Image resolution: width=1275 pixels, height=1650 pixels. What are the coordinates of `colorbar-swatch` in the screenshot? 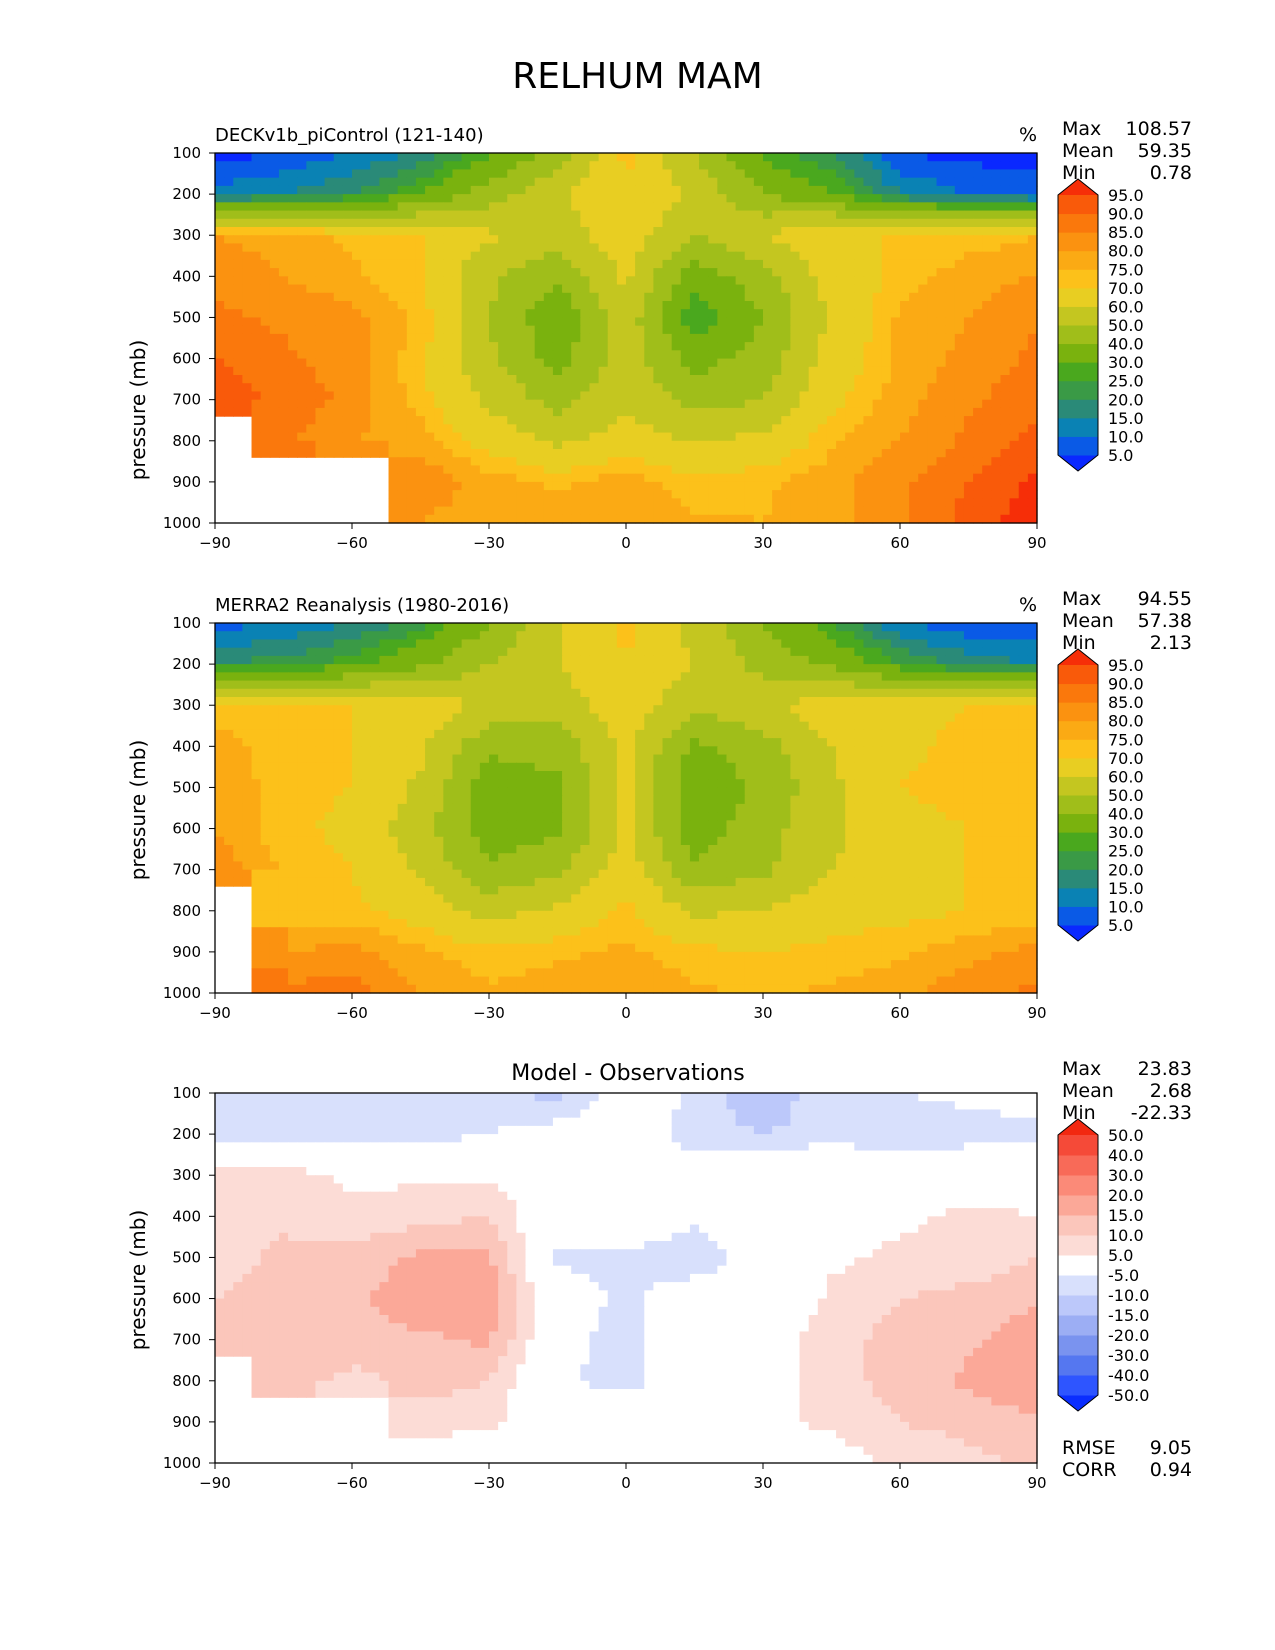 It's located at (1078, 279).